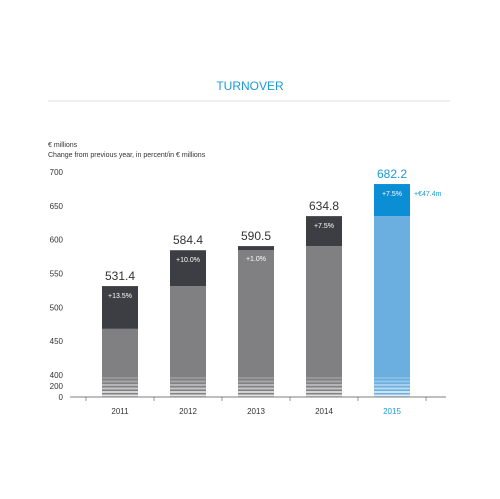  I want to click on bar-change-label: +10.0%, so click(188, 260).